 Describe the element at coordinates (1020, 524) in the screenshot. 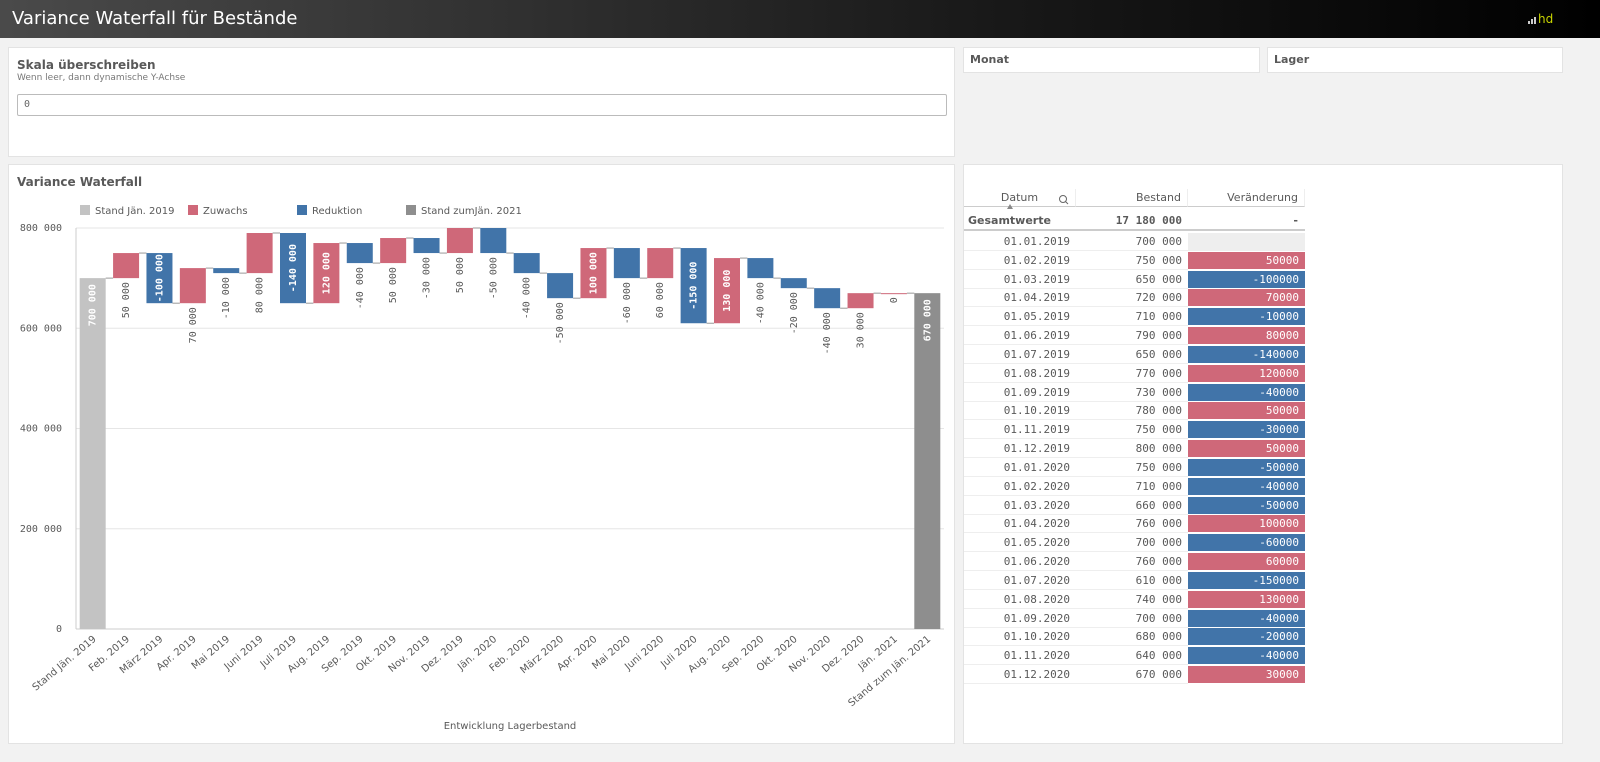

I see `table-cell: 01.04.2020` at that location.